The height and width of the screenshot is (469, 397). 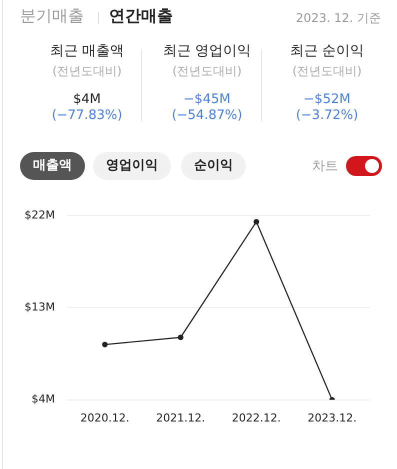 I want to click on y-tick-label: $22M, so click(x=39, y=215).